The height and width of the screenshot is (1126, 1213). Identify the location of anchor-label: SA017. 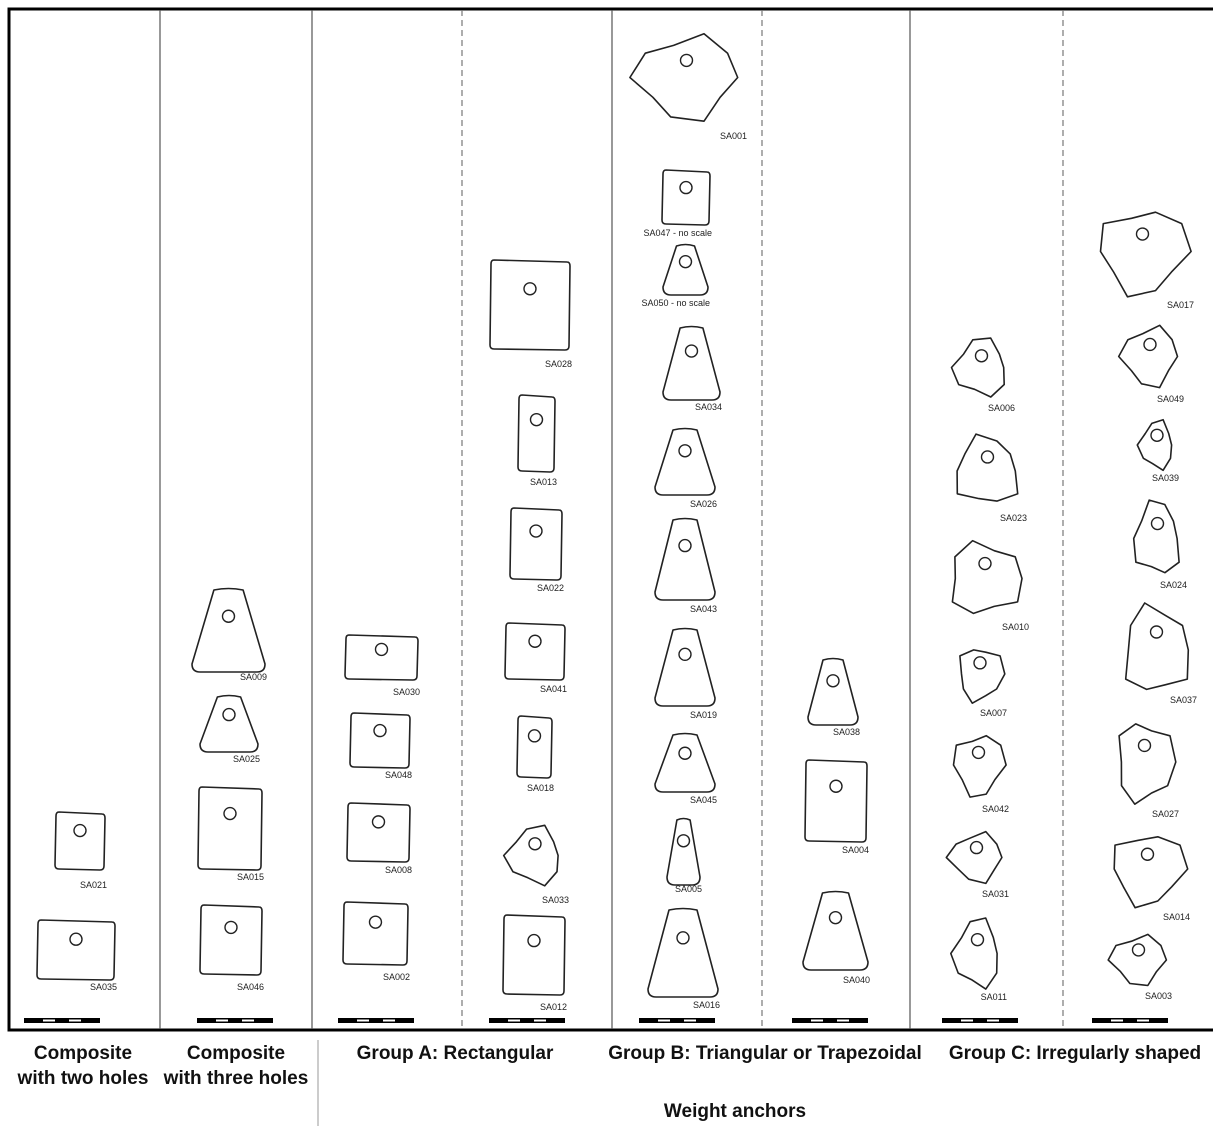
(1180, 305).